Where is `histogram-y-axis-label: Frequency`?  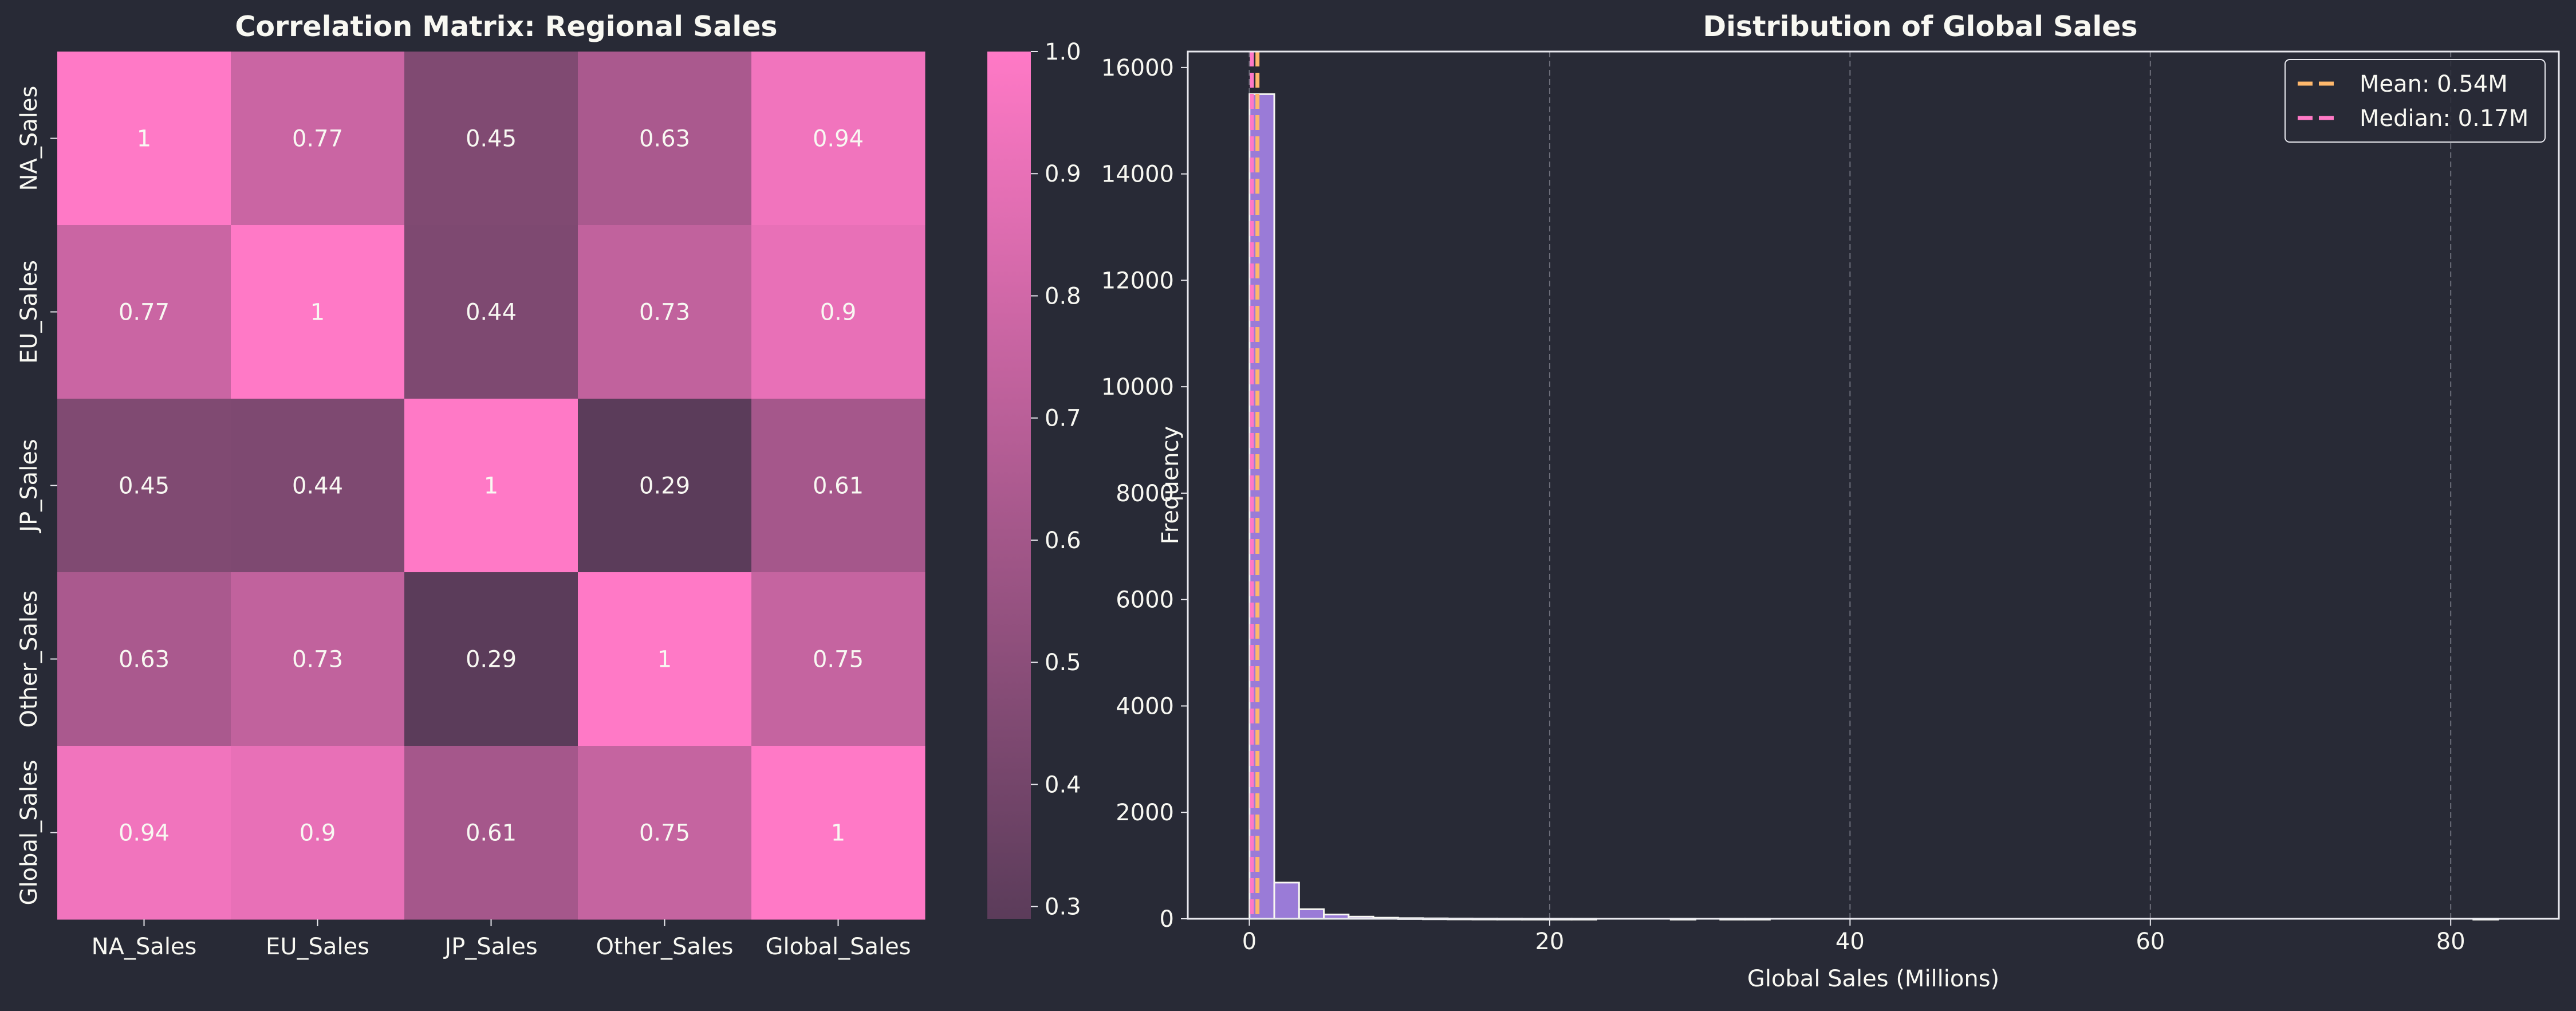
histogram-y-axis-label: Frequency is located at coordinates (1171, 485).